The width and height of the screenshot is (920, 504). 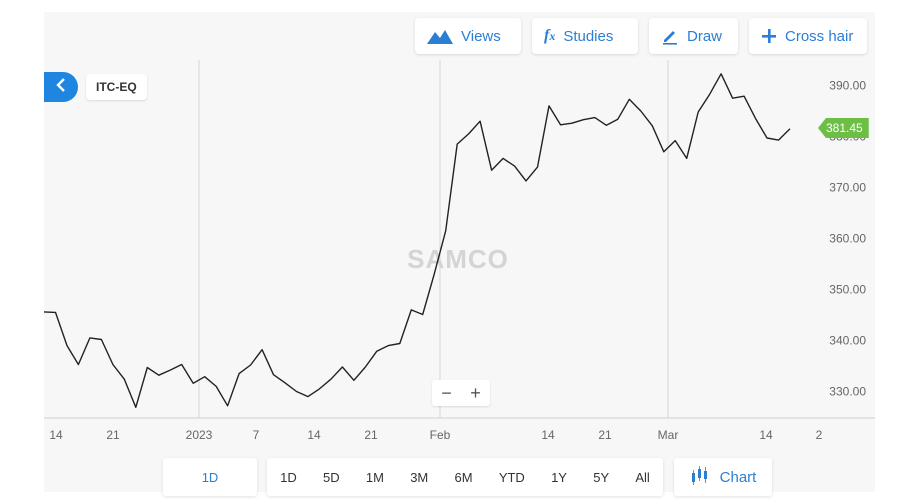 I want to click on period-all: All, so click(x=642, y=477).